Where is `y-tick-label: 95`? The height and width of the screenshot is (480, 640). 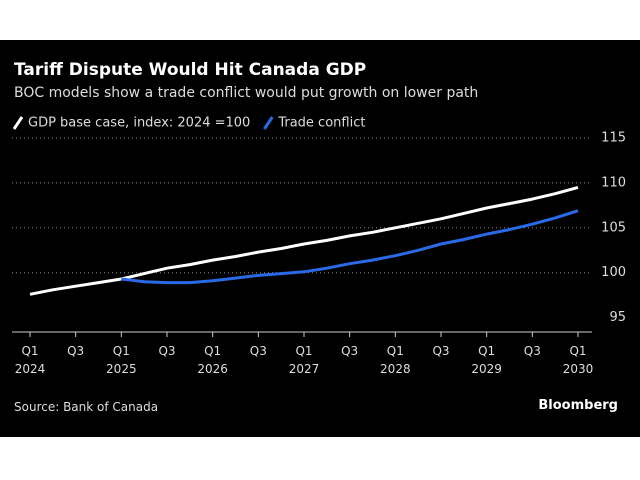
y-tick-label: 95 is located at coordinates (617, 317).